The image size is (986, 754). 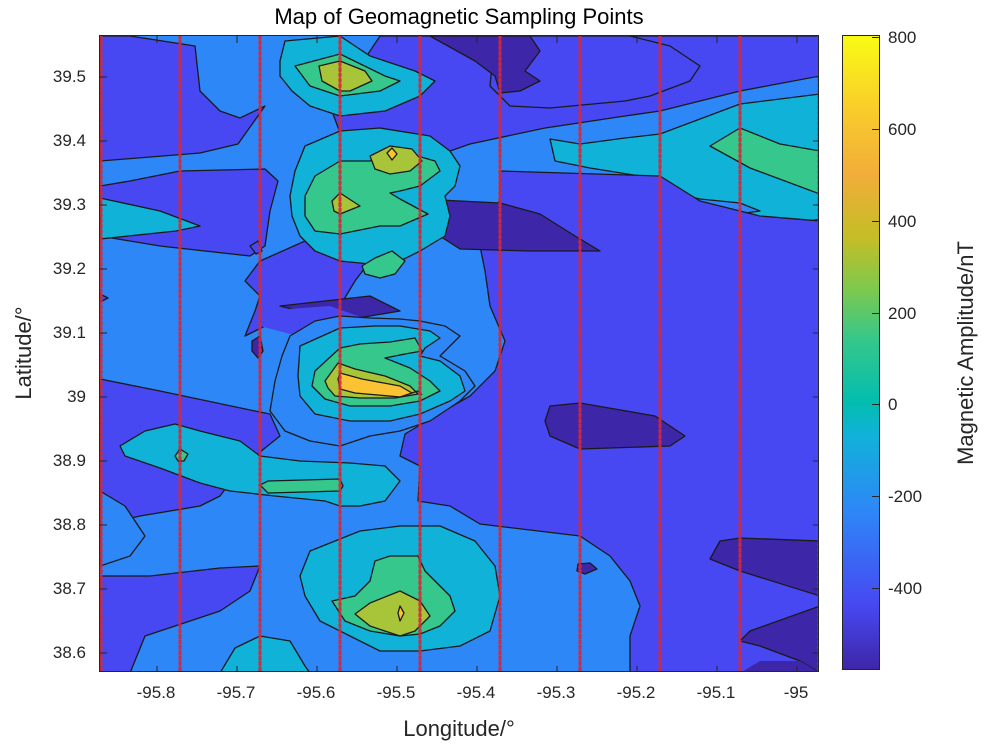 I want to click on y-tick-label: 39.2, so click(x=69, y=268).